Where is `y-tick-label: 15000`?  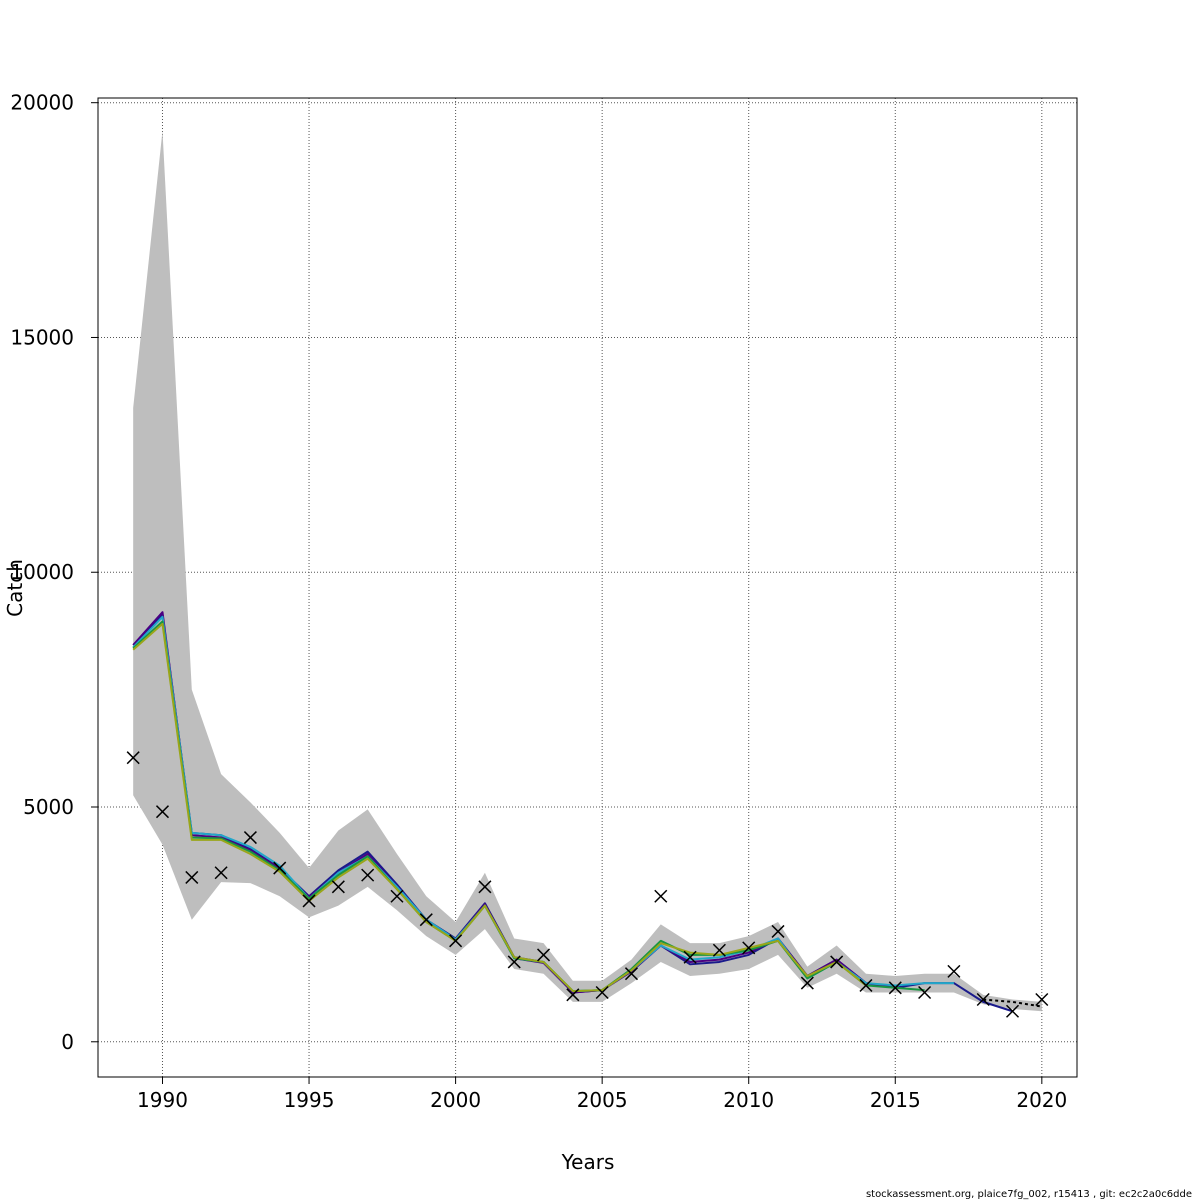
y-tick-label: 15000 is located at coordinates (42, 337).